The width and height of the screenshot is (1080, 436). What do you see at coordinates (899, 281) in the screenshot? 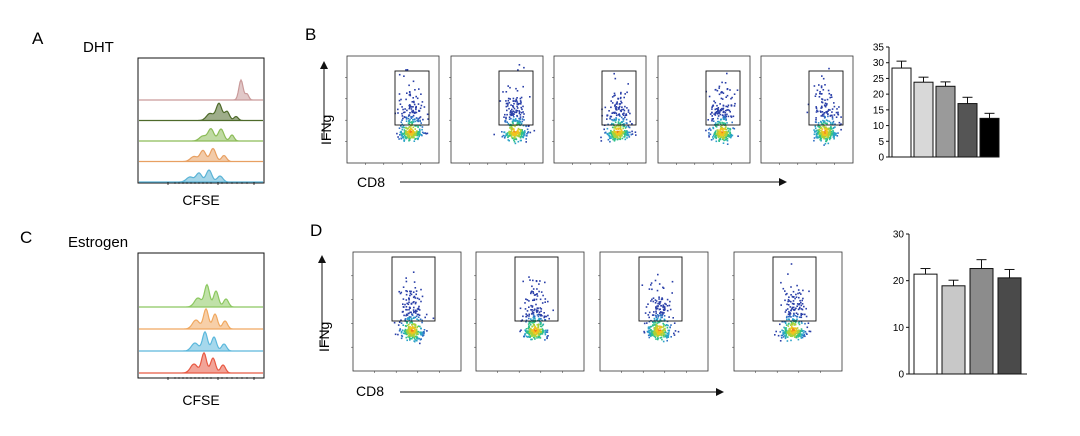
I see `panel-d-y-tick-label: 20` at bounding box center [899, 281].